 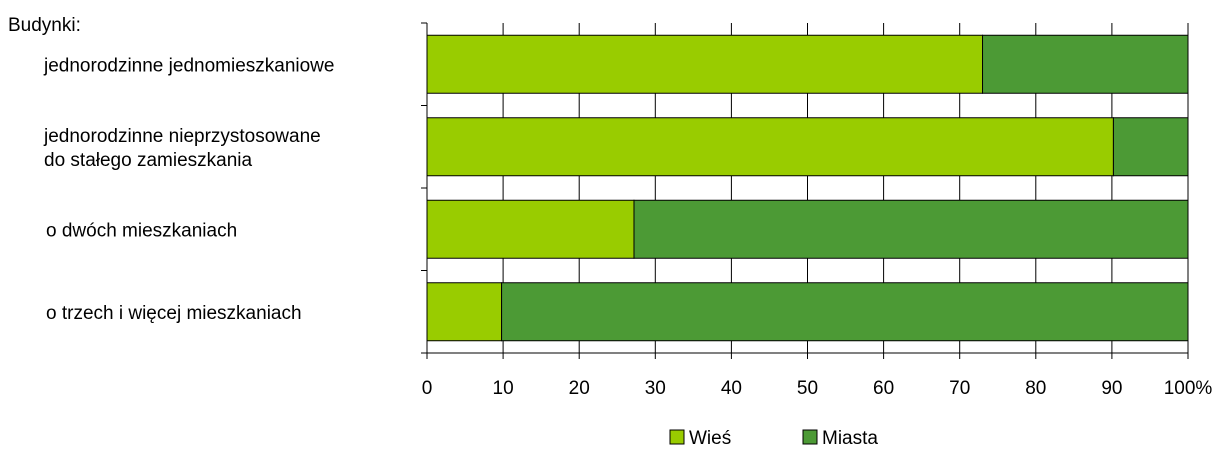 What do you see at coordinates (850, 438) in the screenshot?
I see `legend-label: Miasta` at bounding box center [850, 438].